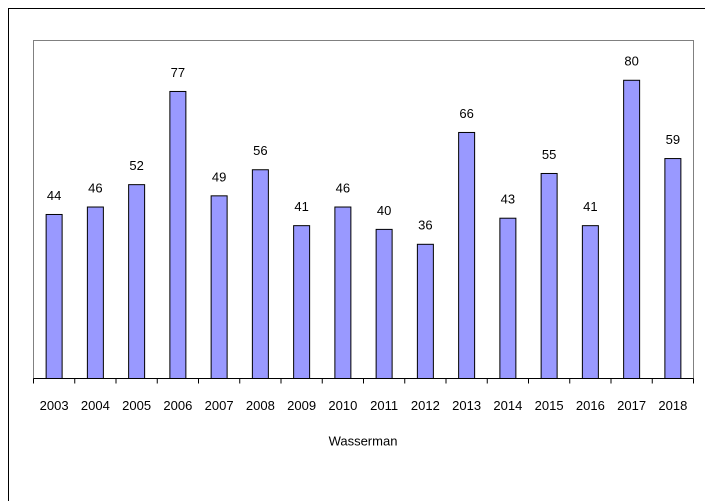 Image resolution: width=705 pixels, height=501 pixels. I want to click on value-label: 52, so click(136, 165).